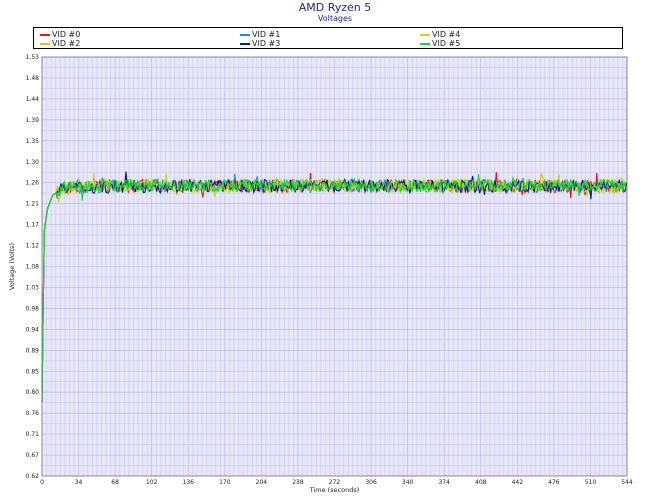 The width and height of the screenshot is (670, 502). I want to click on y-tick-label: 1.12, so click(33, 246).